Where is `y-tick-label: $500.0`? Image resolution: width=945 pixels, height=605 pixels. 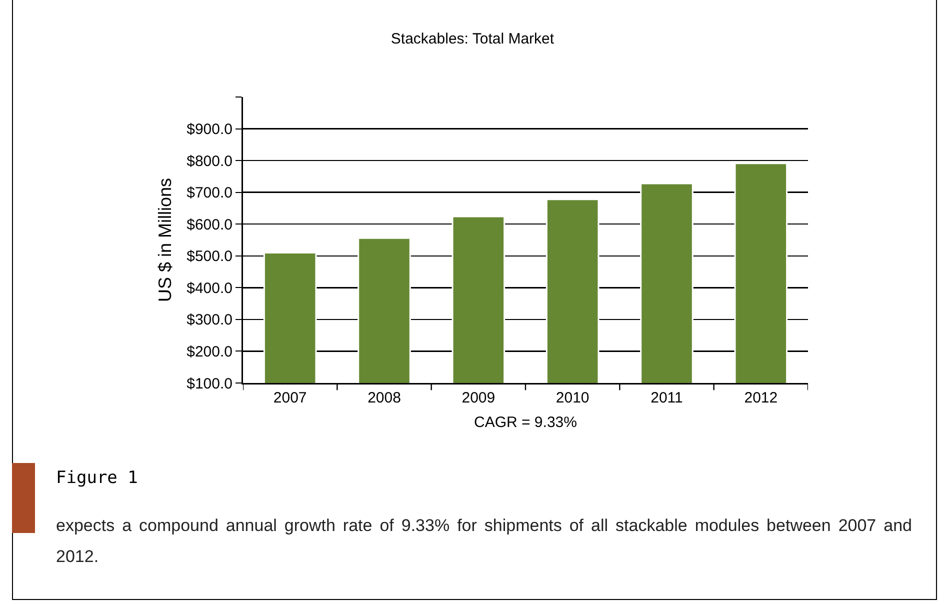 y-tick-label: $500.0 is located at coordinates (209, 257).